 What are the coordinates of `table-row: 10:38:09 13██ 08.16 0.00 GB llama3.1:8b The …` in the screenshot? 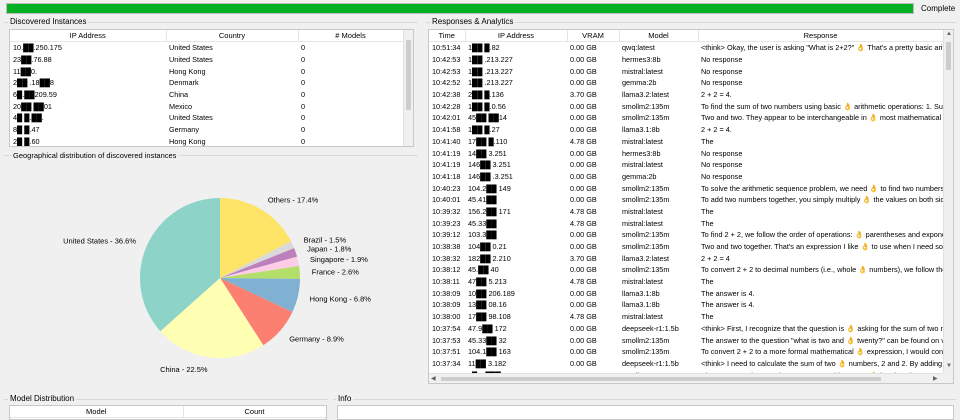 It's located at (686, 305).